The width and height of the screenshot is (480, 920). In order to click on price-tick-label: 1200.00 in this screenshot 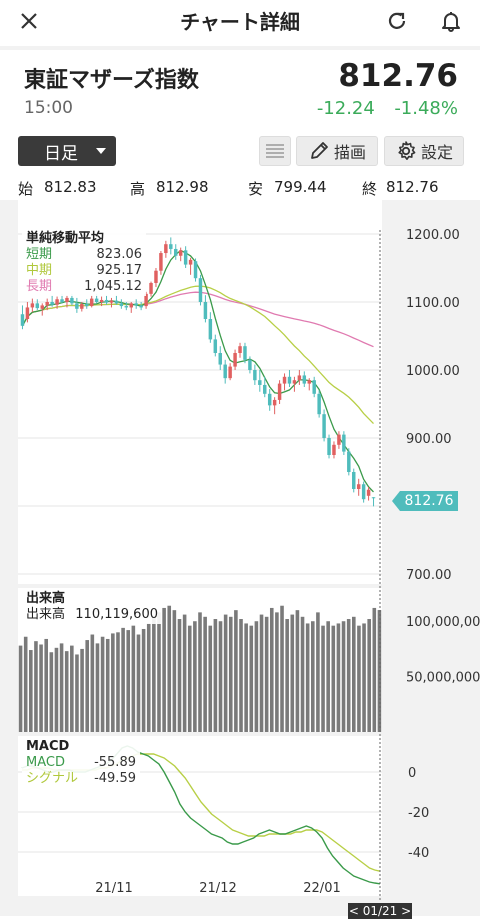, I will do `click(433, 235)`.